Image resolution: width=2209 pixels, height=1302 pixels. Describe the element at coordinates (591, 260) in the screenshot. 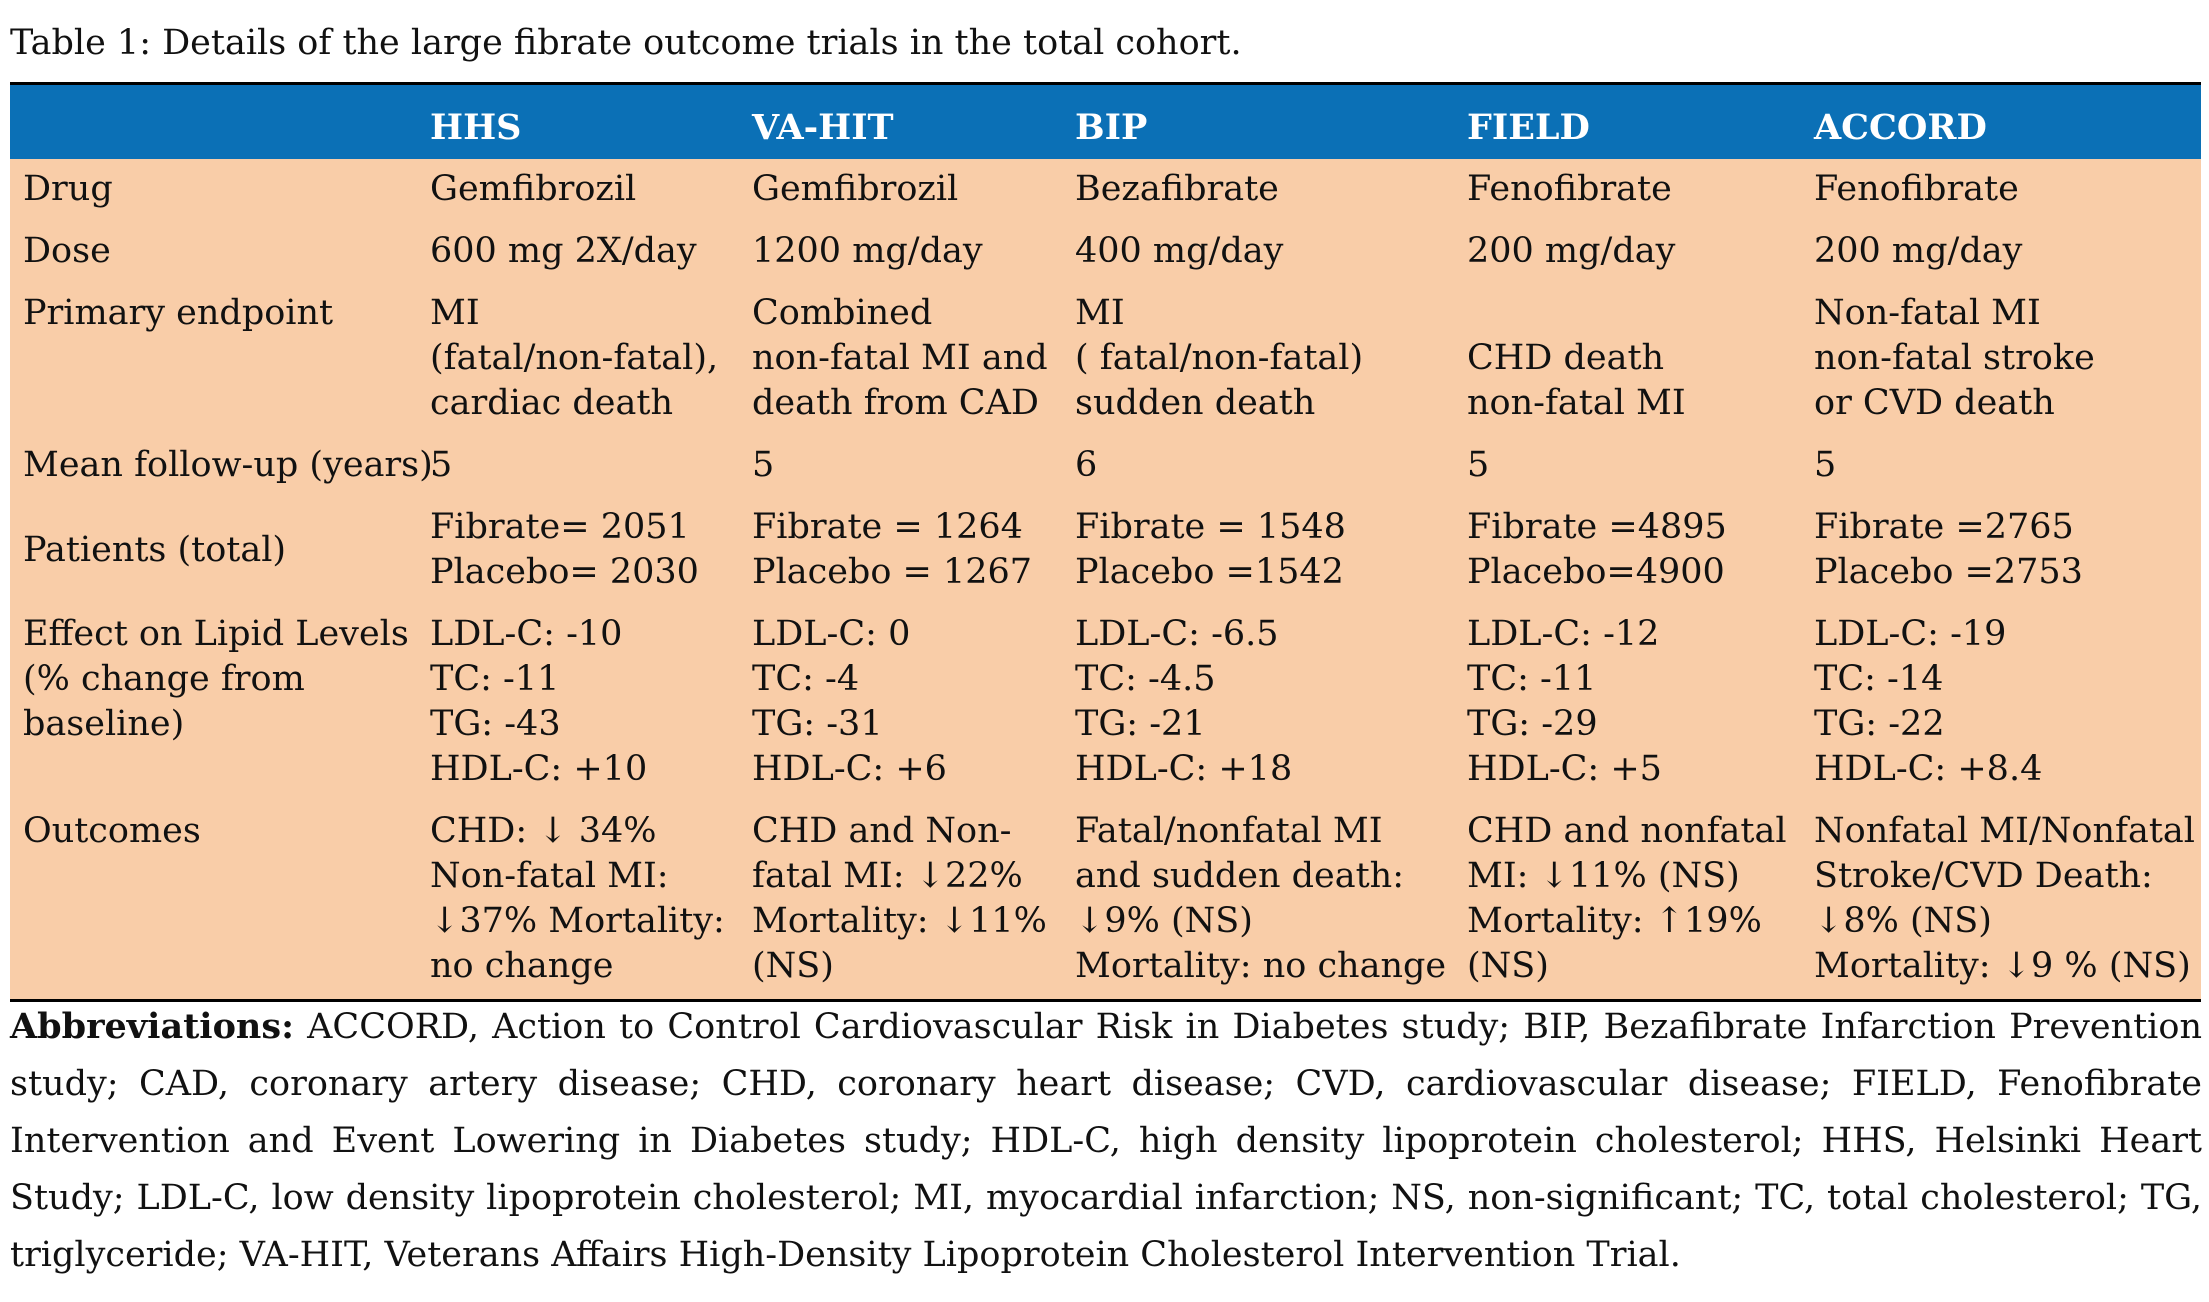

I see `cell-hhs: 600 mg 2X/day` at that location.